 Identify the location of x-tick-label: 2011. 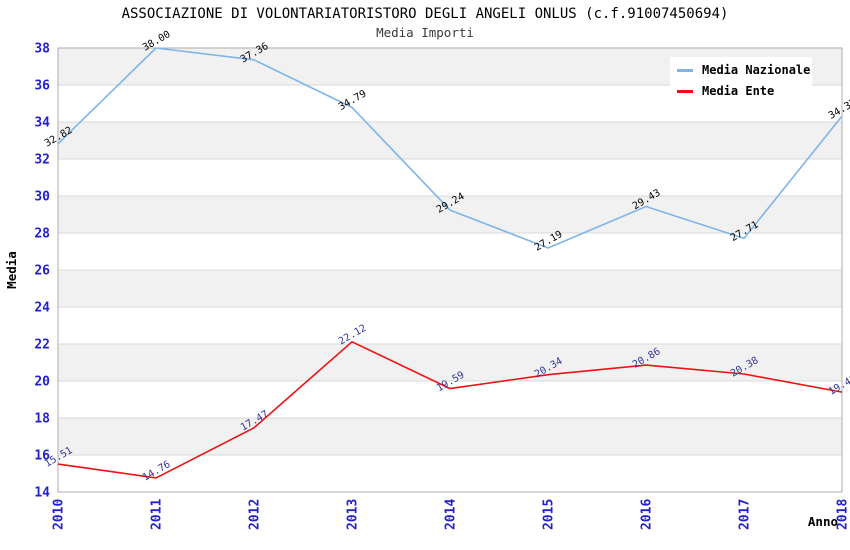
(157, 514).